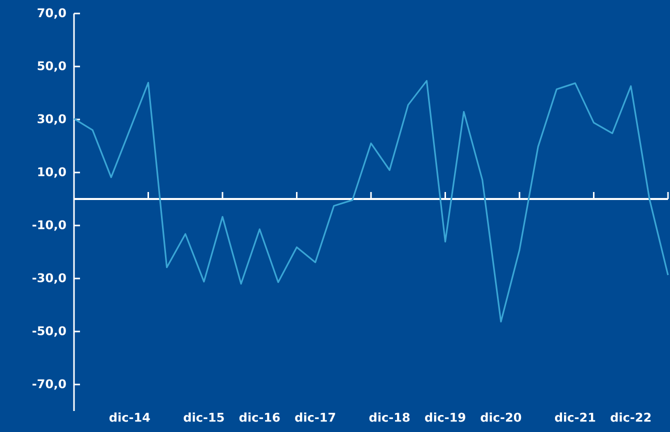 Image resolution: width=670 pixels, height=432 pixels. I want to click on y-tick-label: -70,0, so click(49, 384).